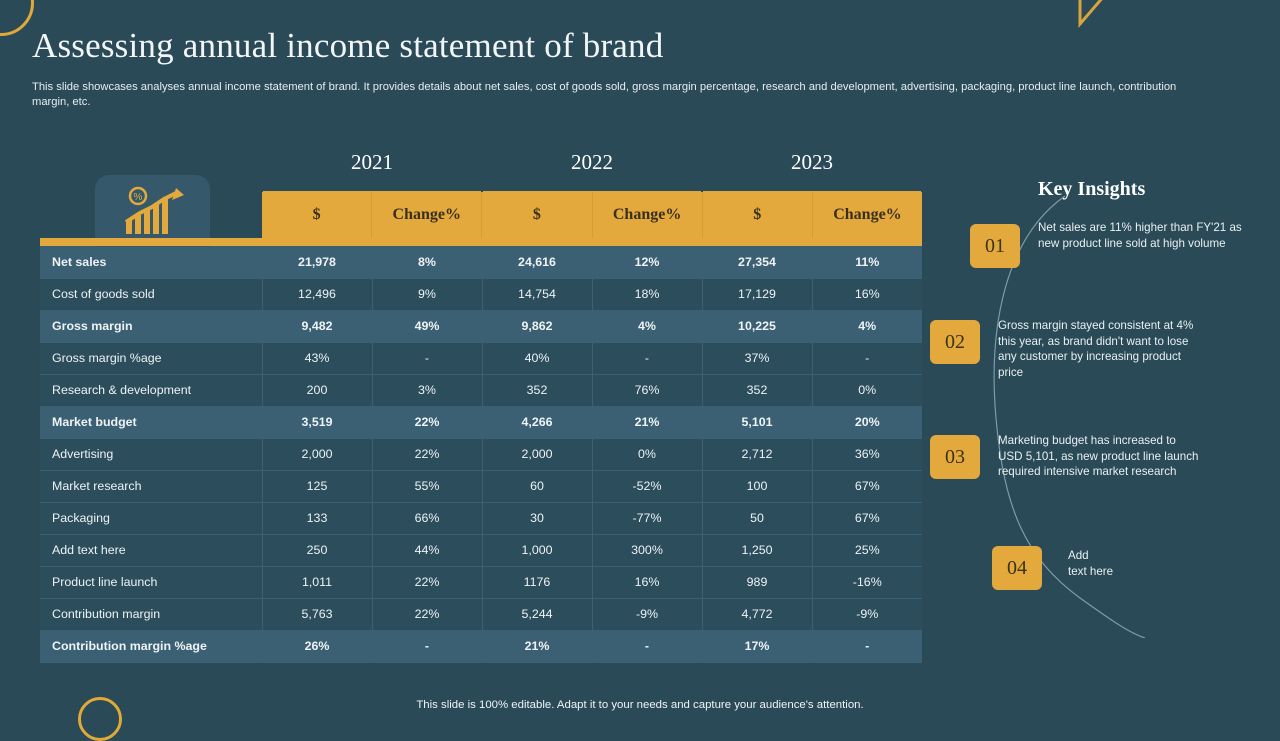 Image resolution: width=1280 pixels, height=741 pixels. What do you see at coordinates (427, 215) in the screenshot?
I see `col-header-2021-change: Change%` at bounding box center [427, 215].